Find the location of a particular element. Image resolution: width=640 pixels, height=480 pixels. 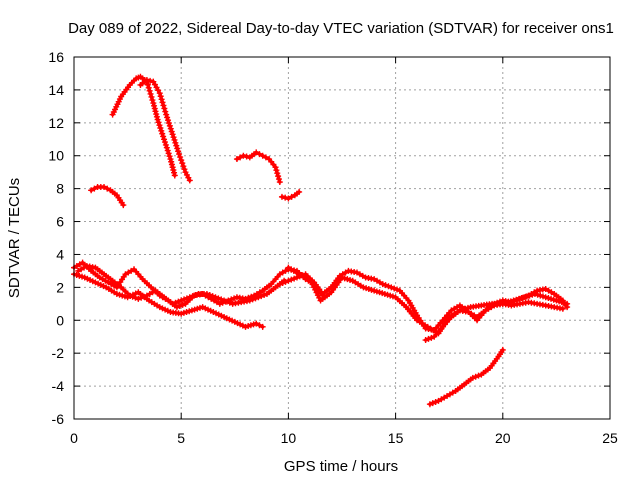

x-tick-label: 25 is located at coordinates (610, 438).